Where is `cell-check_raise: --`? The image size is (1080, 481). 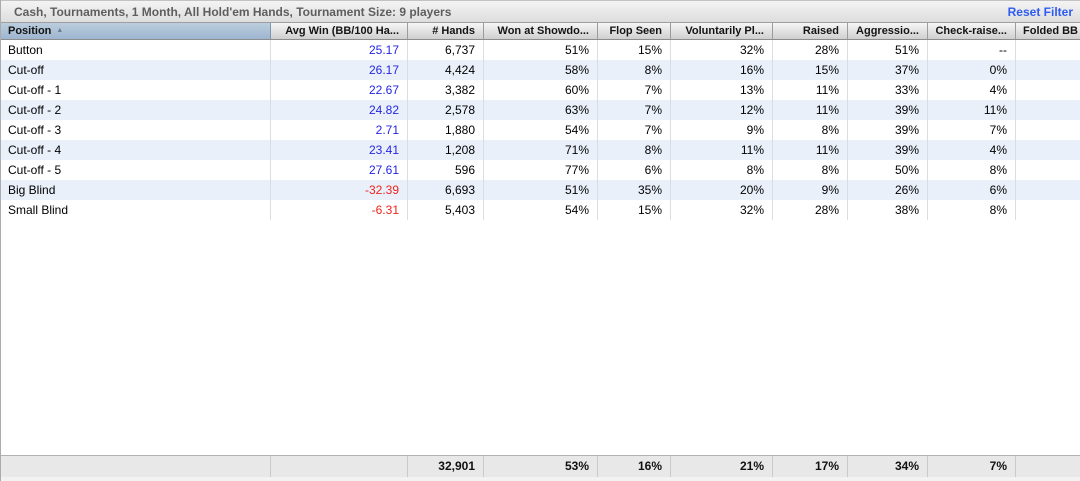 cell-check_raise: -- is located at coordinates (972, 50).